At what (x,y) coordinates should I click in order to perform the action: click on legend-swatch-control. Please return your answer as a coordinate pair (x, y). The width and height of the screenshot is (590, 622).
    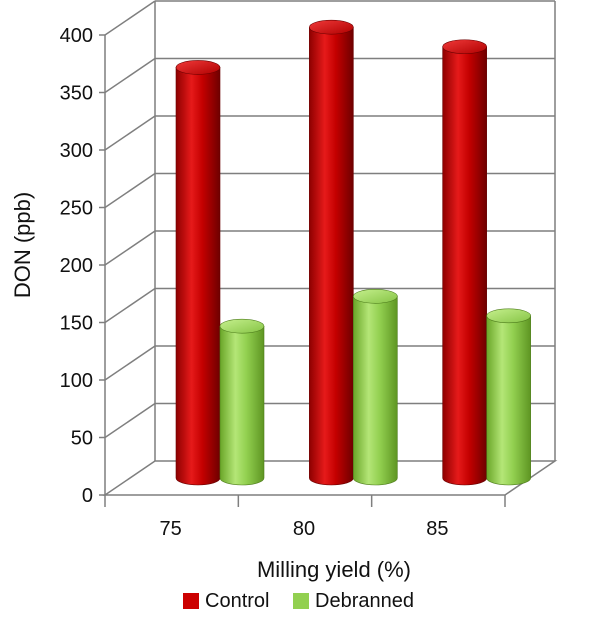
    Looking at the image, I should click on (191, 601).